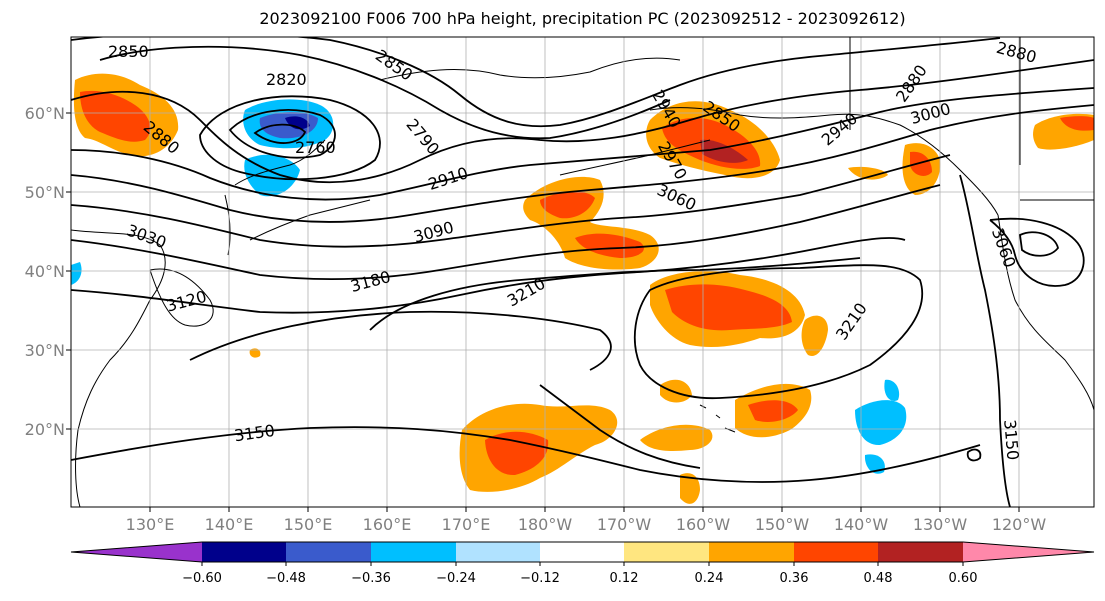 The image size is (1105, 601). Describe the element at coordinates (44, 113) in the screenshot. I see `lat-label: 60°N` at that location.